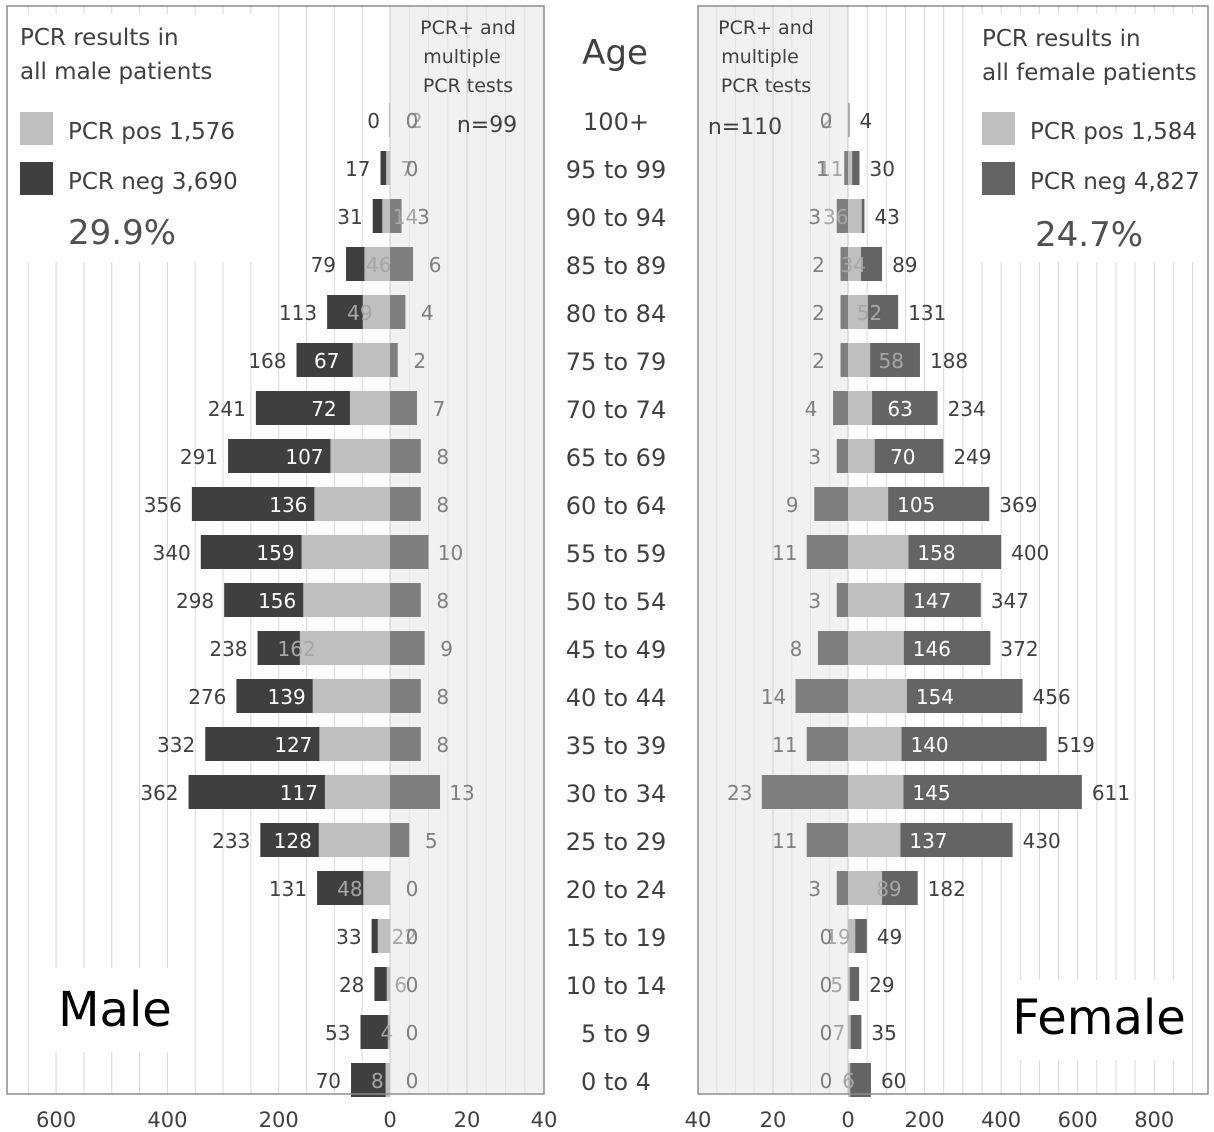 Image resolution: width=1214 pixels, height=1132 pixels. I want to click on male-neg-label: 168, so click(267, 361).